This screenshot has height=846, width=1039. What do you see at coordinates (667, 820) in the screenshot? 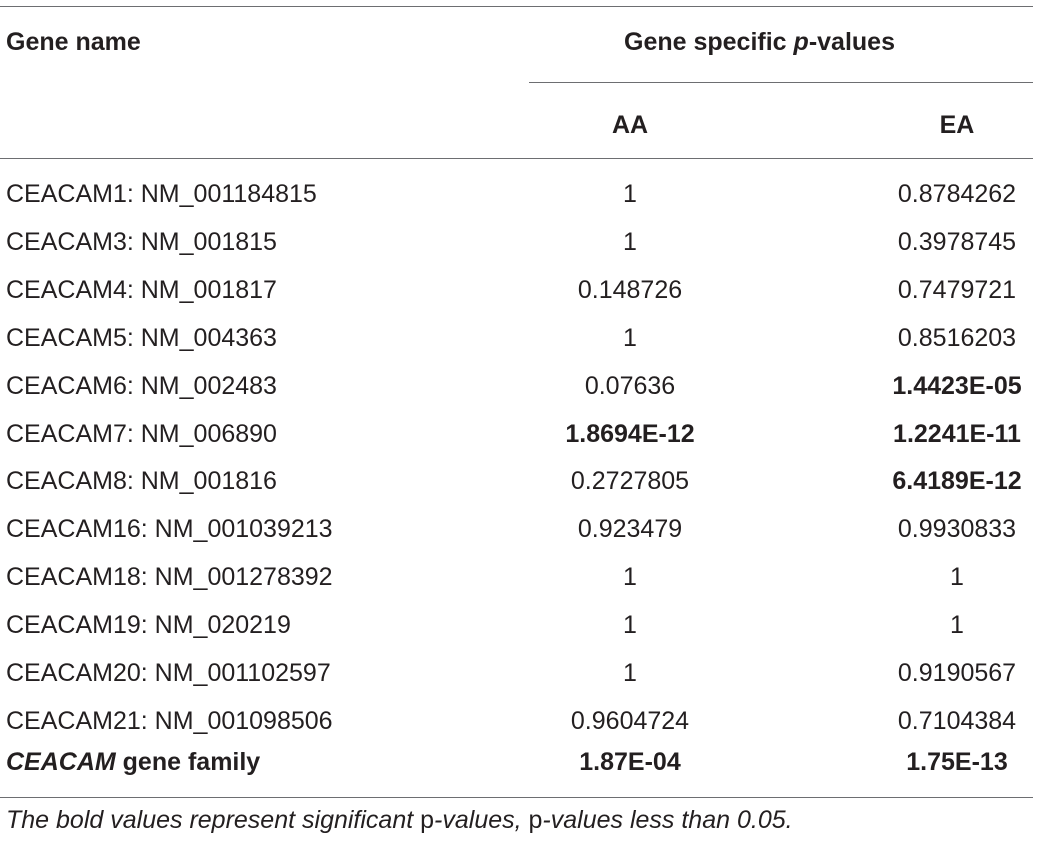
I see `footnote-part3: -values less than 0.05.` at bounding box center [667, 820].